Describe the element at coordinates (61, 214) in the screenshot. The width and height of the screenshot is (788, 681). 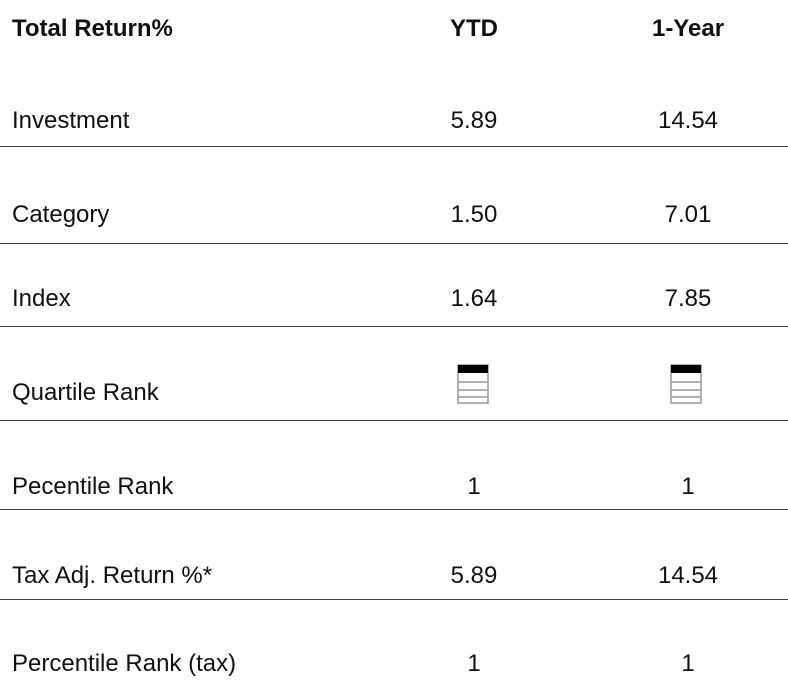
I see `row-label: Category` at that location.